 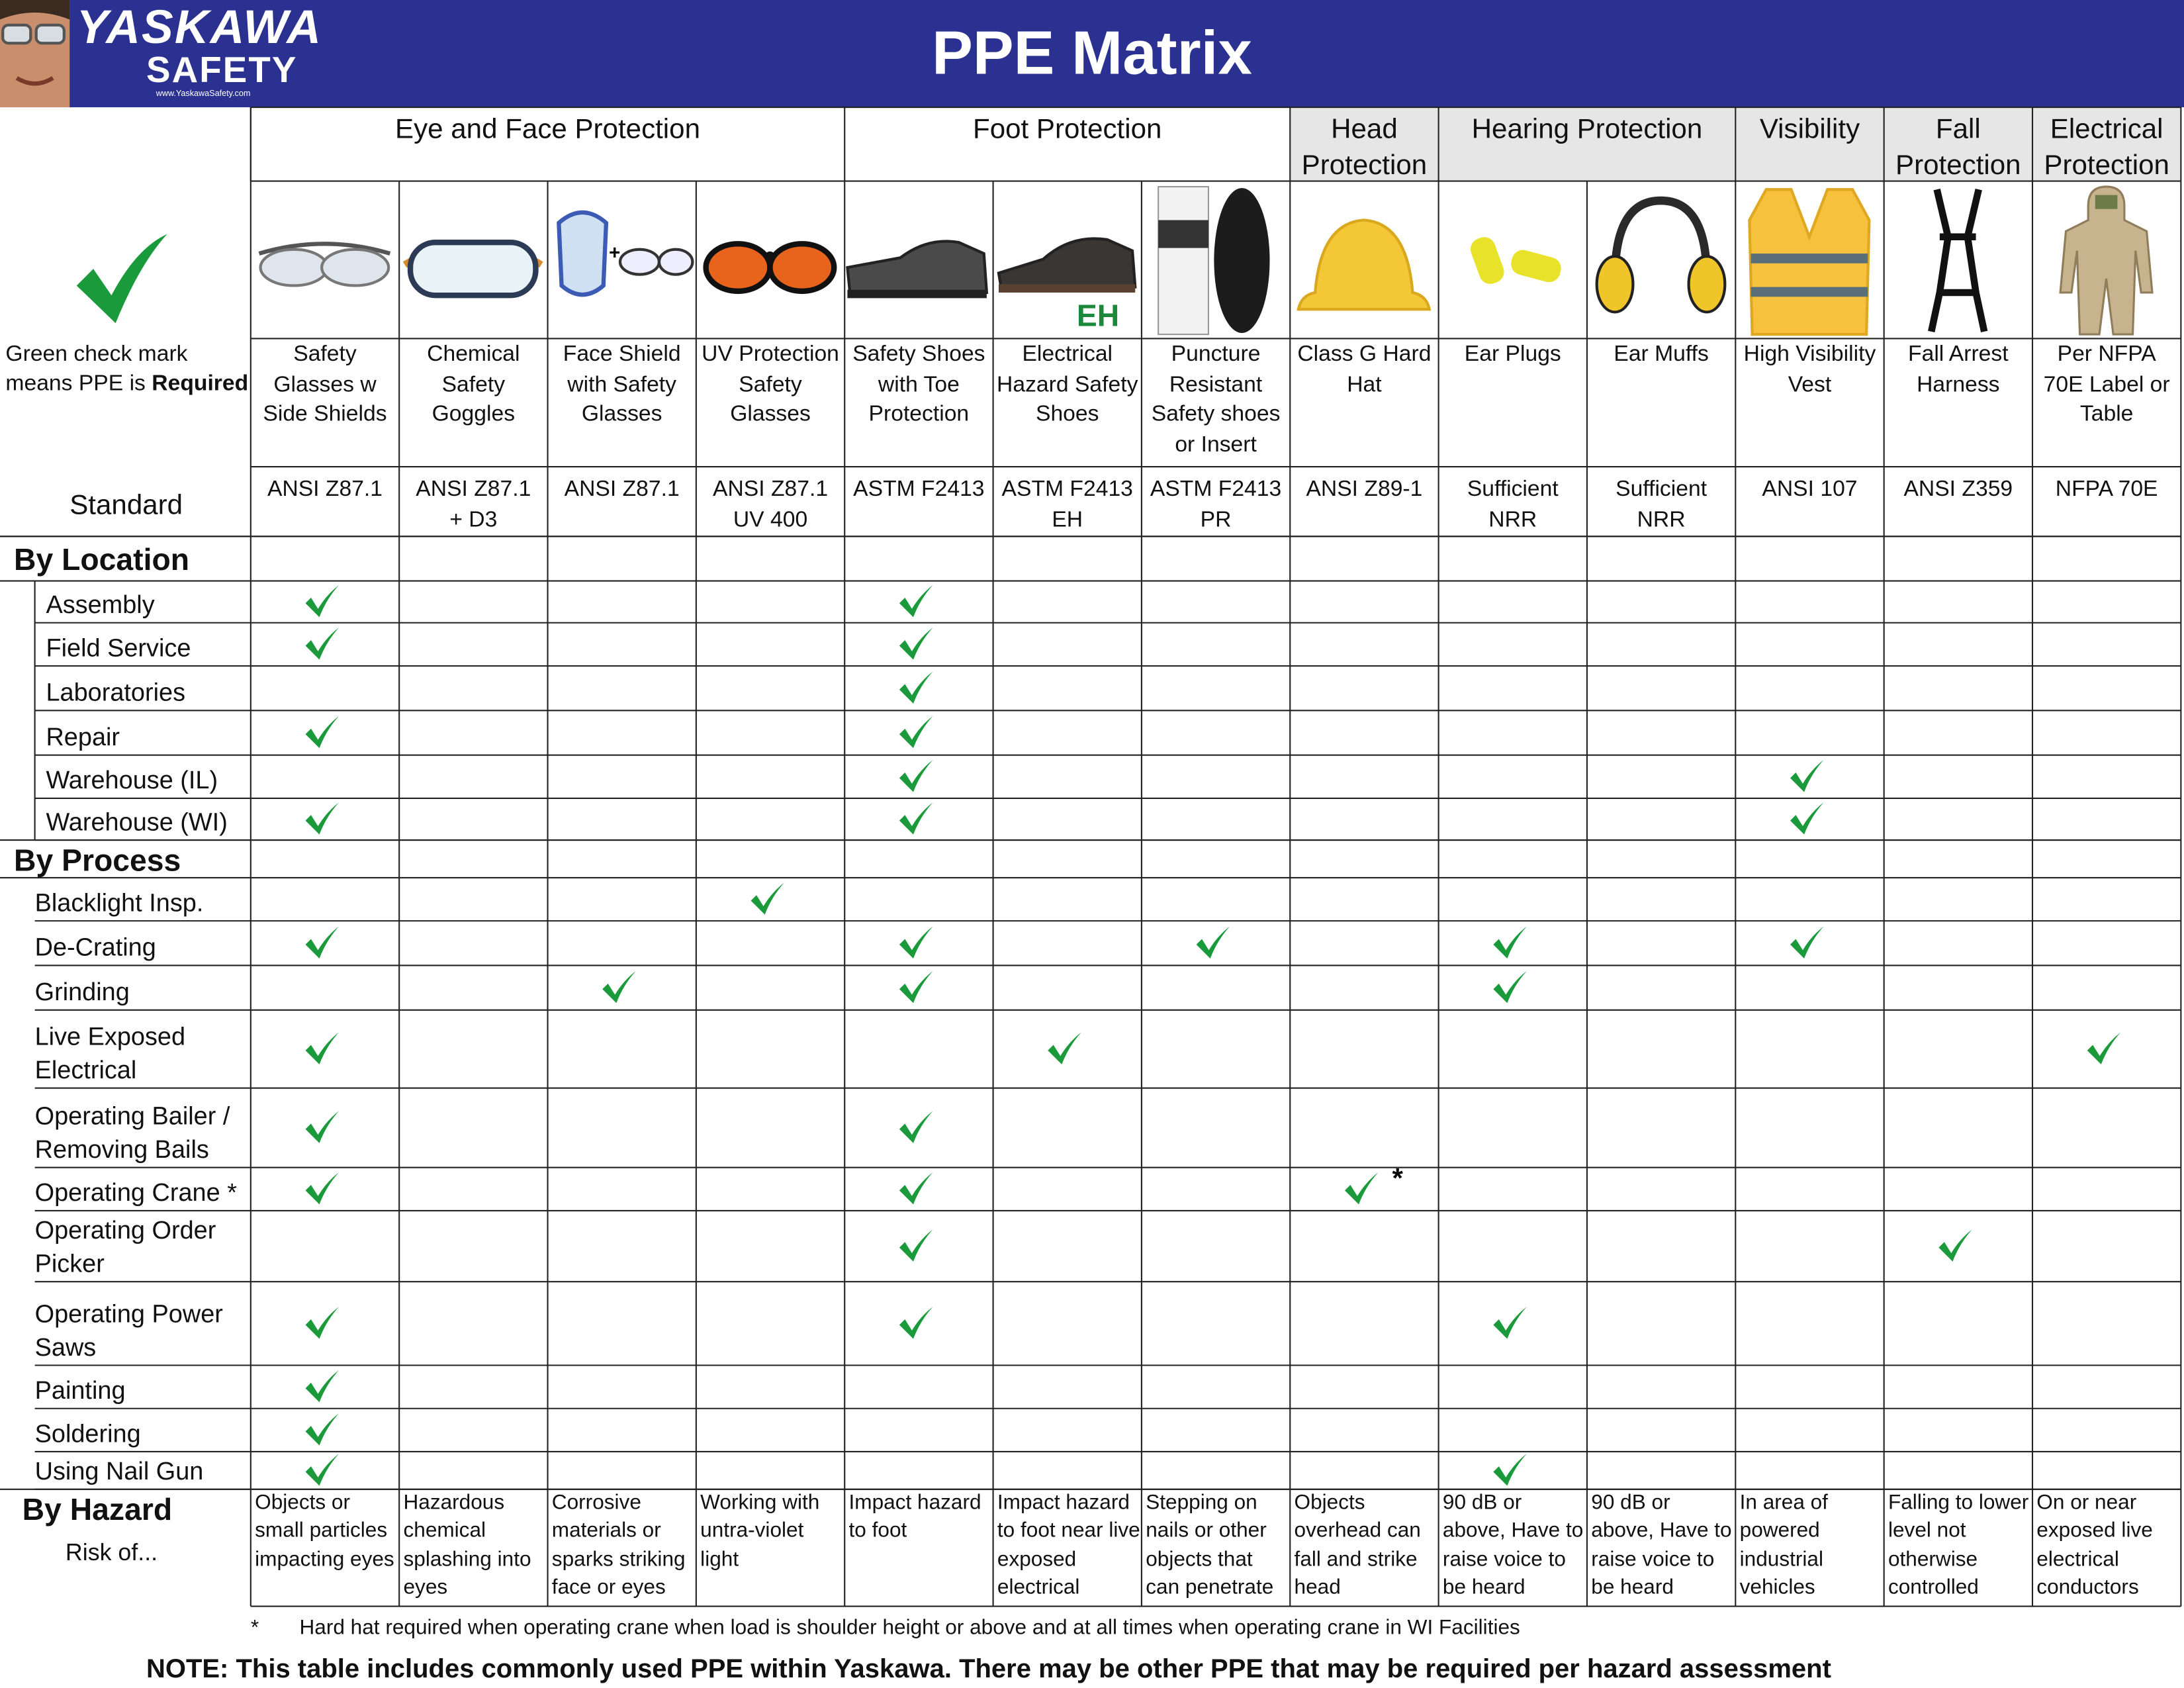 What do you see at coordinates (467, 1544) in the screenshot?
I see `hazard-text: Hazardous chemical splashing into eyes` at bounding box center [467, 1544].